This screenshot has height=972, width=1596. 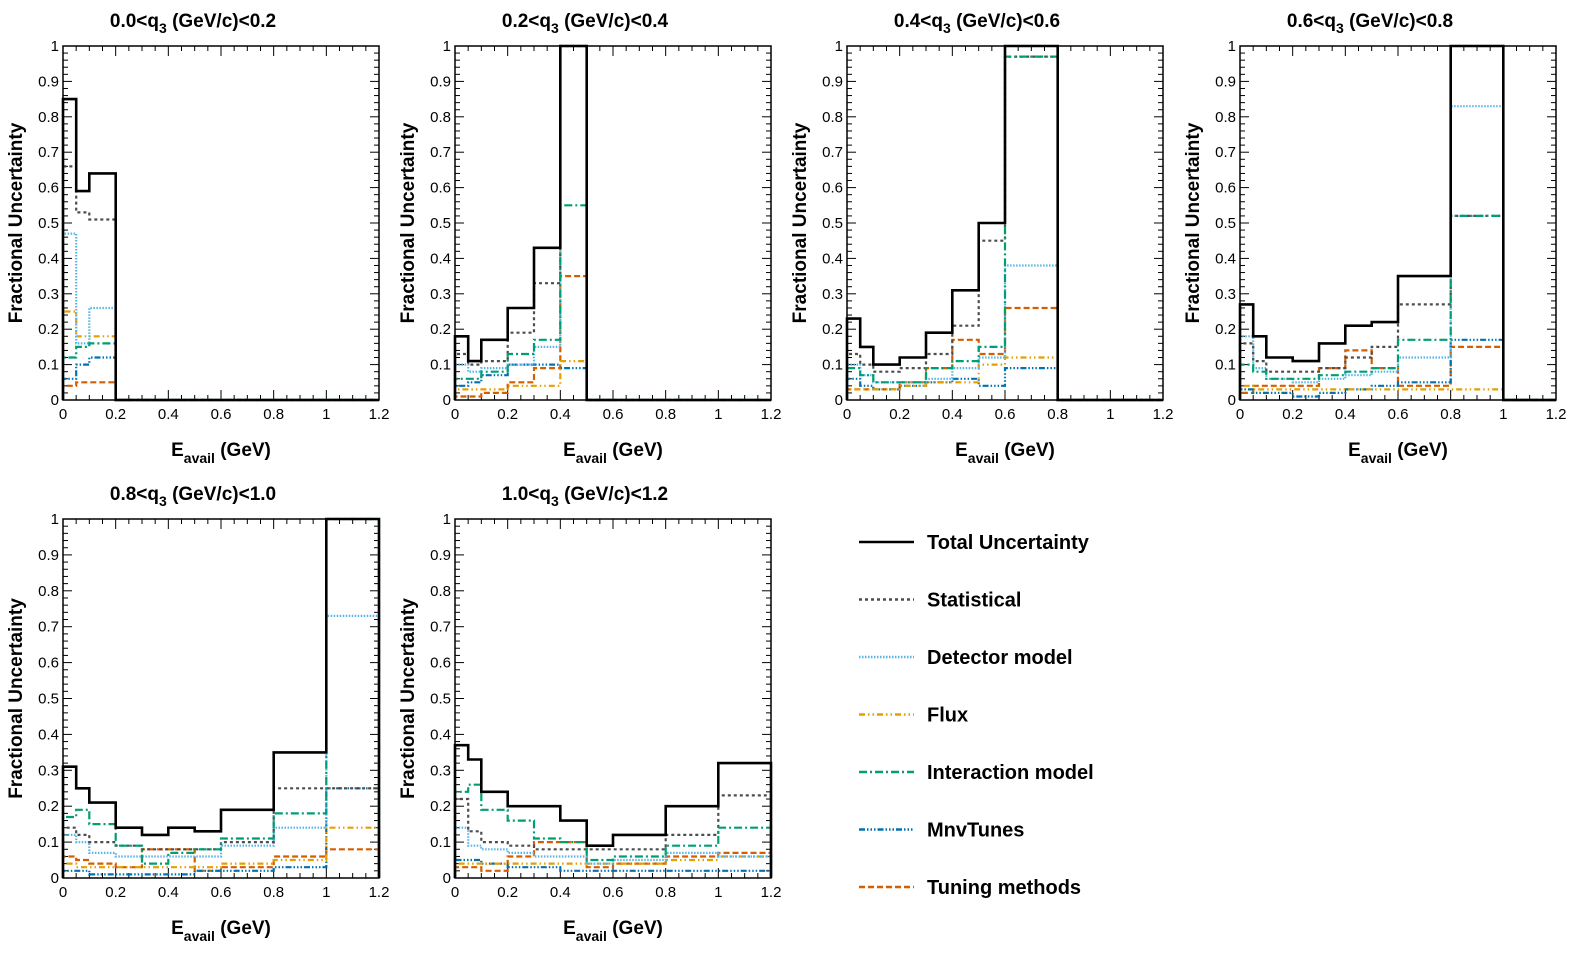 I want to click on panel-title: 0.6<q3 (GeV/c)<0.8, so click(x=1370, y=23).